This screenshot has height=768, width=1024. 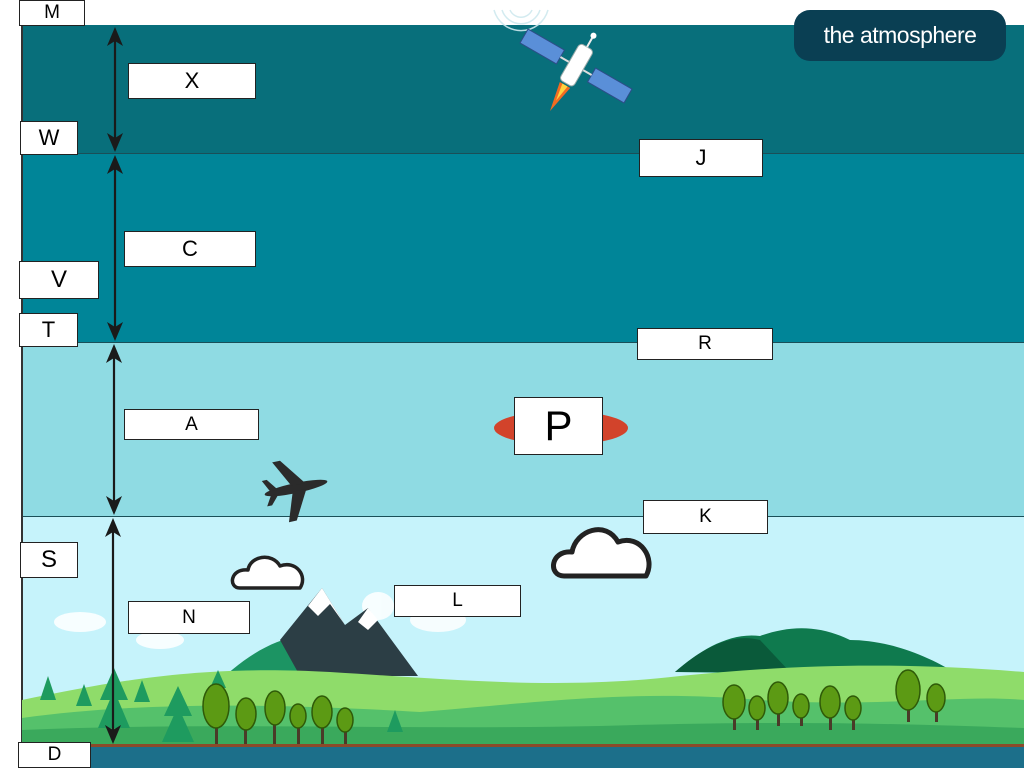 What do you see at coordinates (457, 601) in the screenshot?
I see `label-l: L` at bounding box center [457, 601].